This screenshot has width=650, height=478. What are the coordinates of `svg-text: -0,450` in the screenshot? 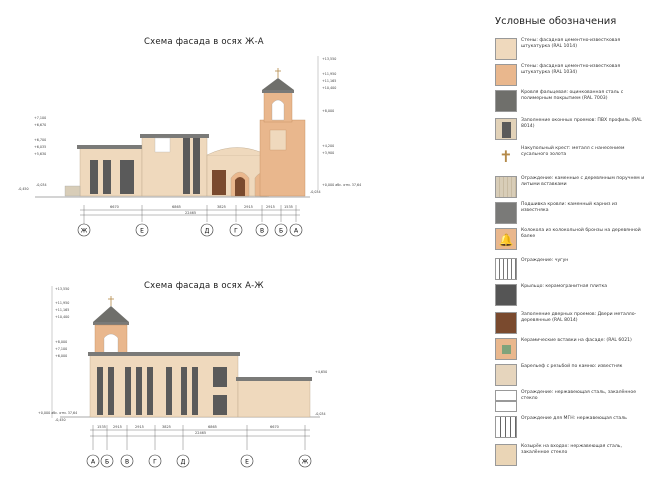 It's located at (23, 189).